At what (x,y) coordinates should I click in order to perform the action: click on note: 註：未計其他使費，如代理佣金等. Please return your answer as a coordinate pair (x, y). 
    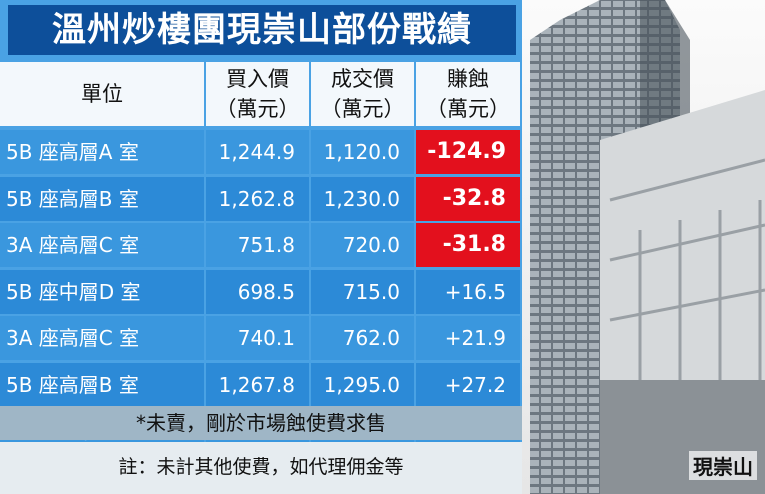
    Looking at the image, I should click on (261, 468).